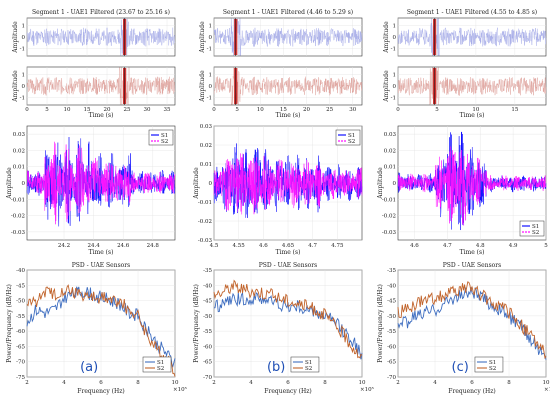  I want to click on x-tick-label: 24.4, so click(93, 246).